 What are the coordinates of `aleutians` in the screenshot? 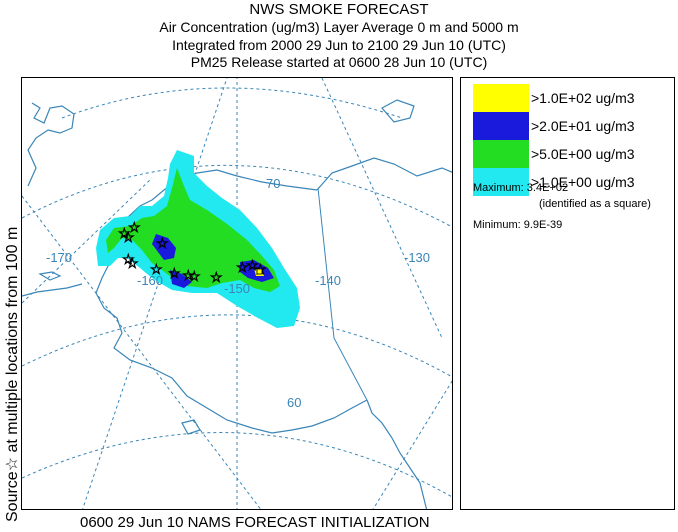 It's located at (52, 290).